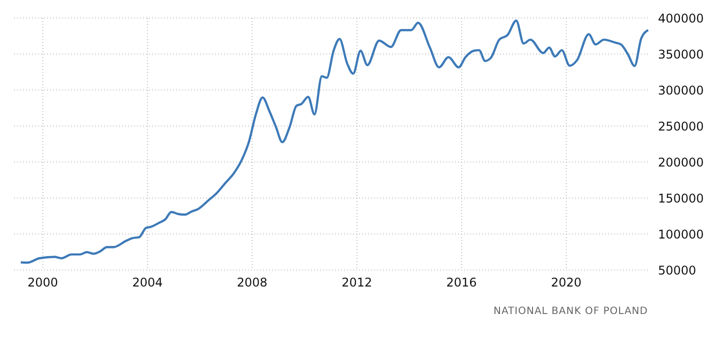  I want to click on y-tick-label: 100000, so click(681, 234).